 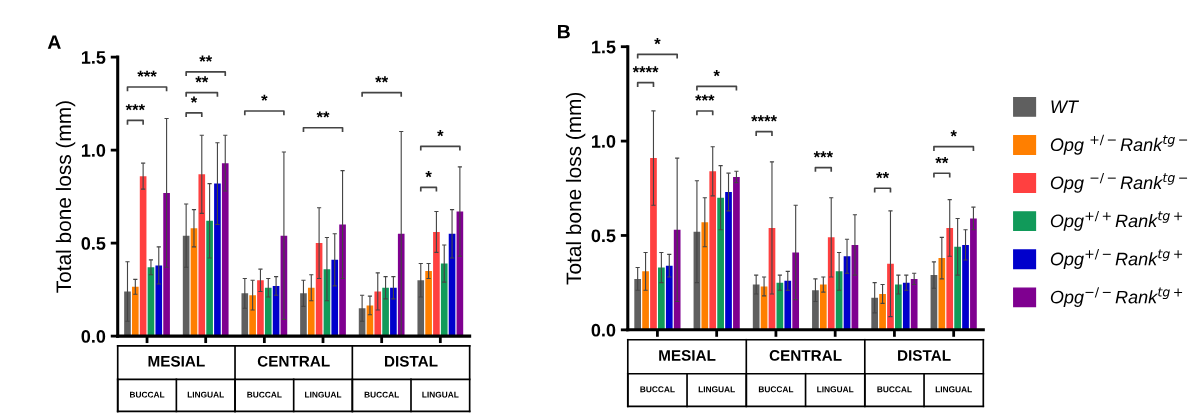 I want to click on legend-label: Opg $^{−/−}$Rank$^{tg−}$, so click(x=1119, y=182).